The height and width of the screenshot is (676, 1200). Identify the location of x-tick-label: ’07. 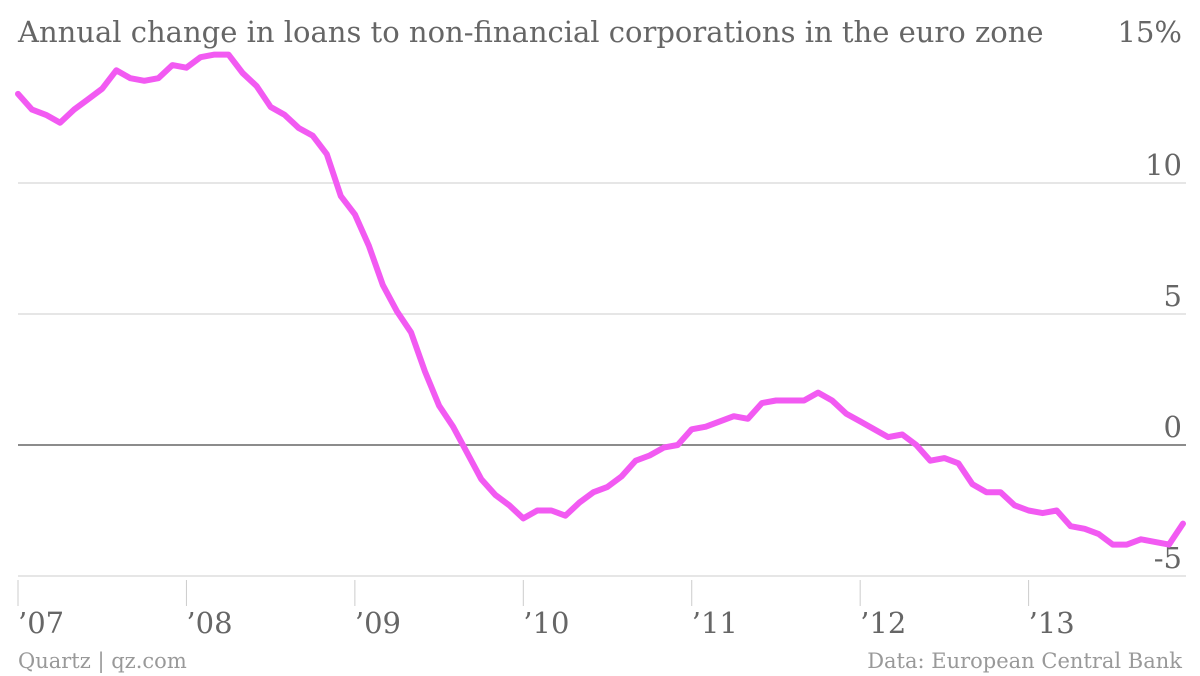
(41, 623).